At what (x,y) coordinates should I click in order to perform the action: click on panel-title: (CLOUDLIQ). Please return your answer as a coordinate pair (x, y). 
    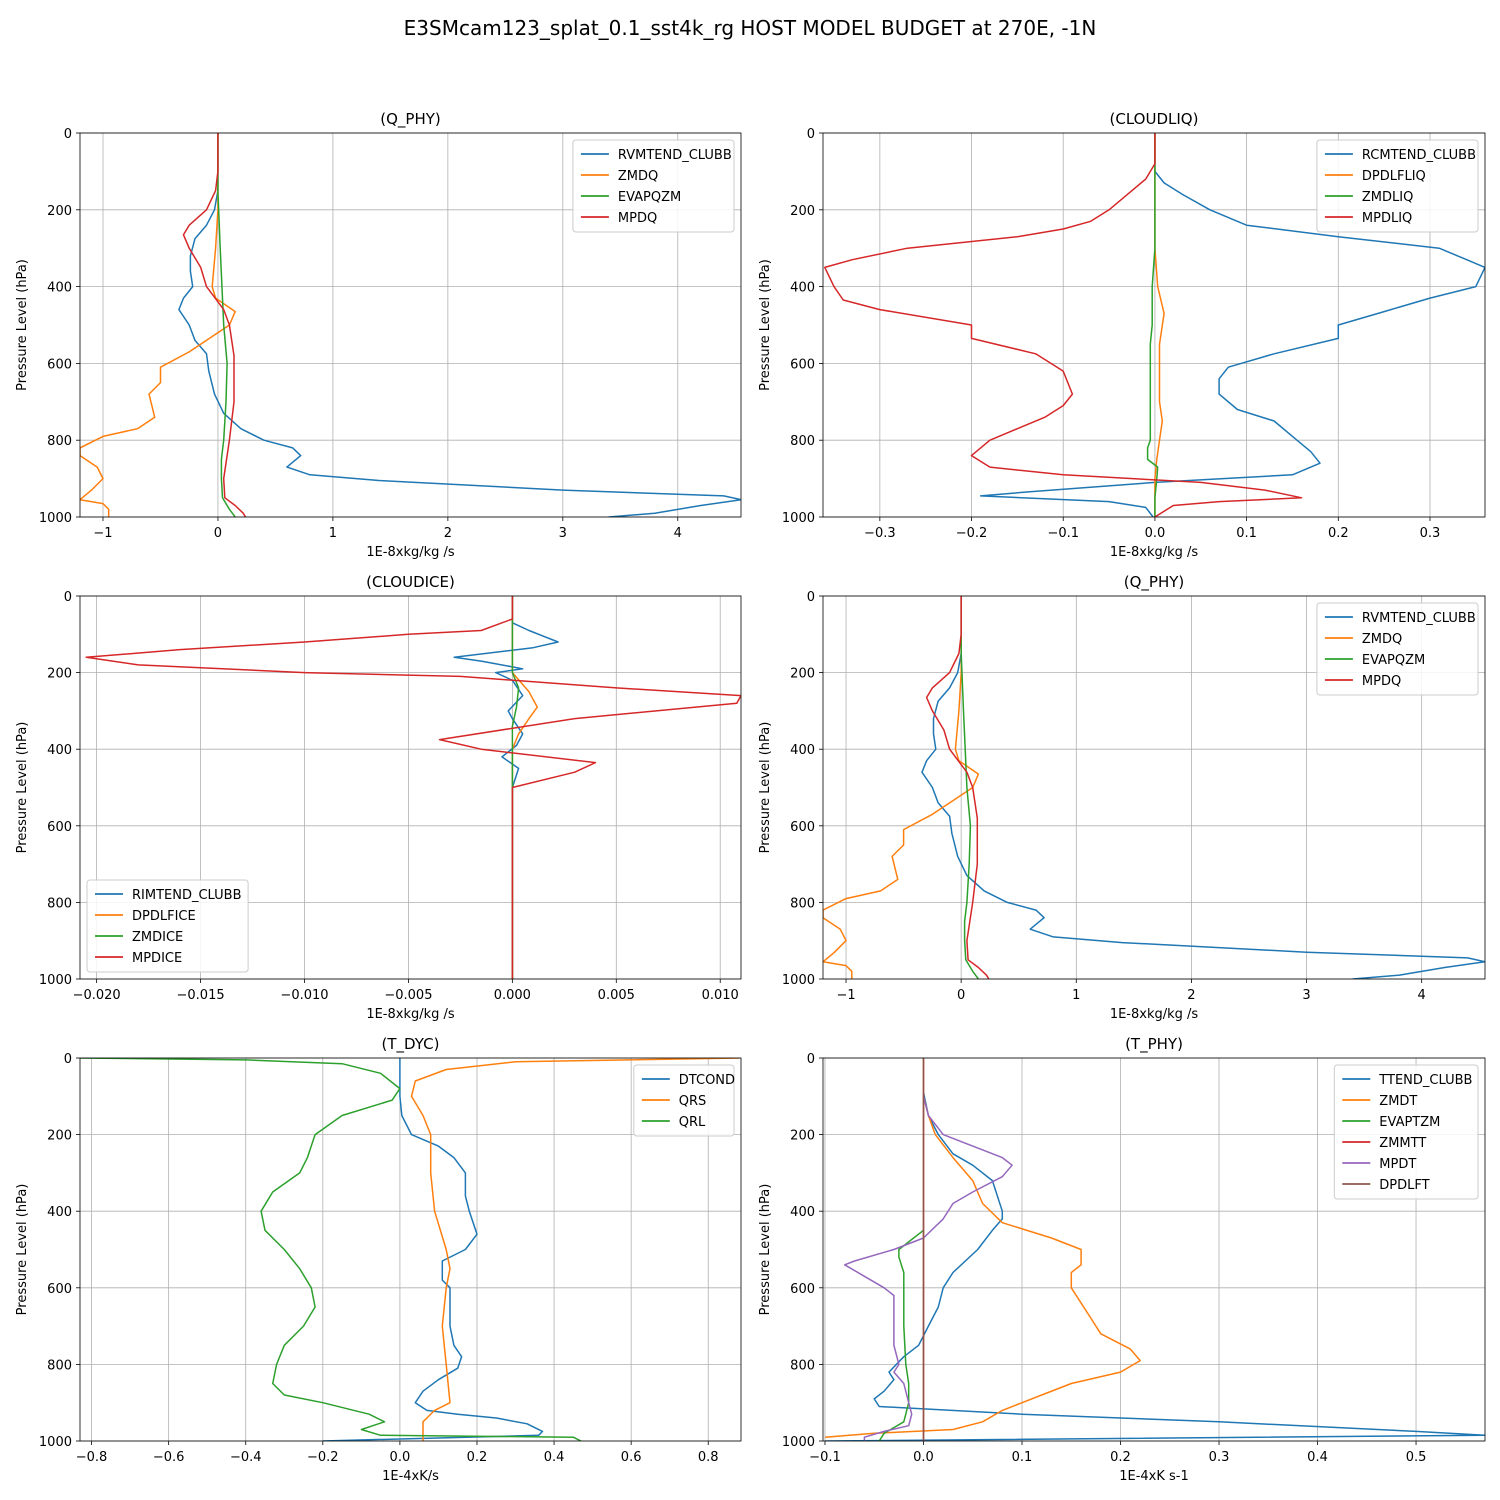
    Looking at the image, I should click on (1154, 119).